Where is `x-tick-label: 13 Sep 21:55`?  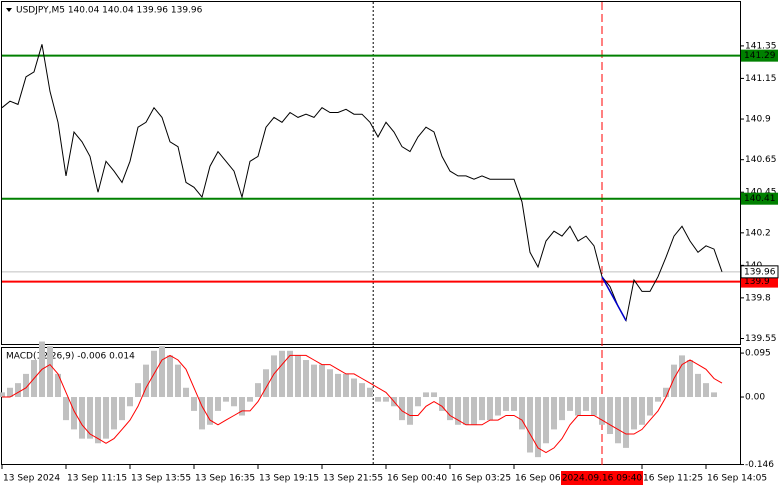
x-tick-label: 13 Sep 21:55 is located at coordinates (353, 479).